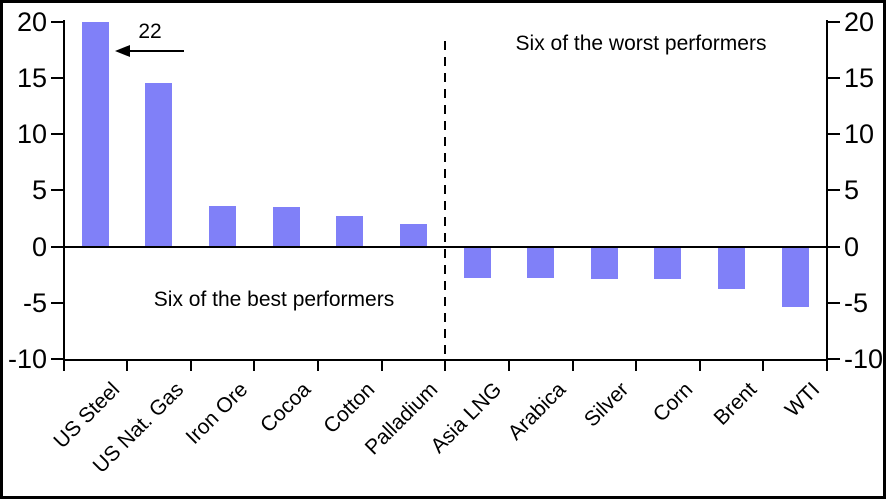 The image size is (886, 499). I want to click on category-label-us-steel: US Steel, so click(87, 415).